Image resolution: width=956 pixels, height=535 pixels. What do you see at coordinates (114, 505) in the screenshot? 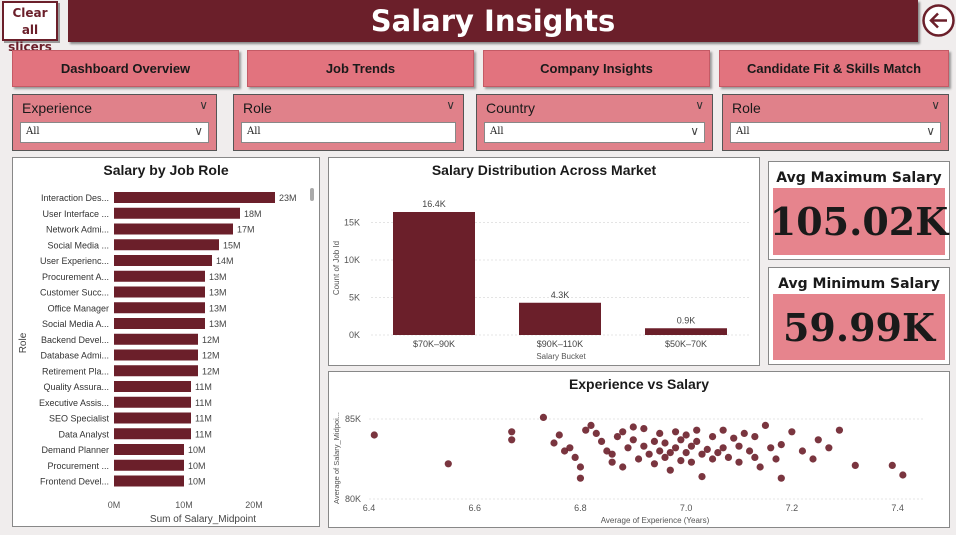
I see `x-tick-label: 0M` at bounding box center [114, 505].